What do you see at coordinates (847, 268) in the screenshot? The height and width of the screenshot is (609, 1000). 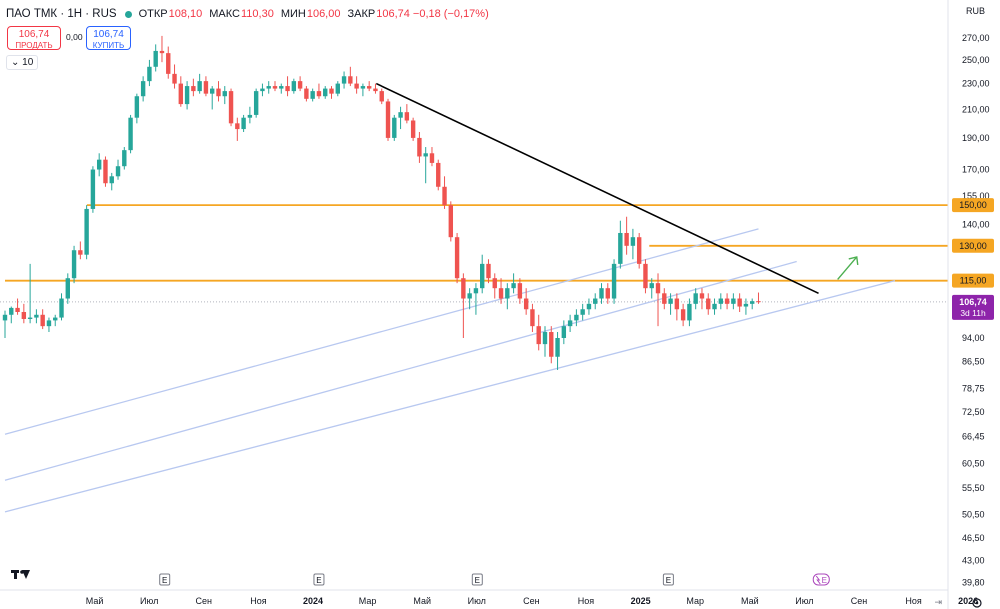 I see `forecast-arrow` at bounding box center [847, 268].